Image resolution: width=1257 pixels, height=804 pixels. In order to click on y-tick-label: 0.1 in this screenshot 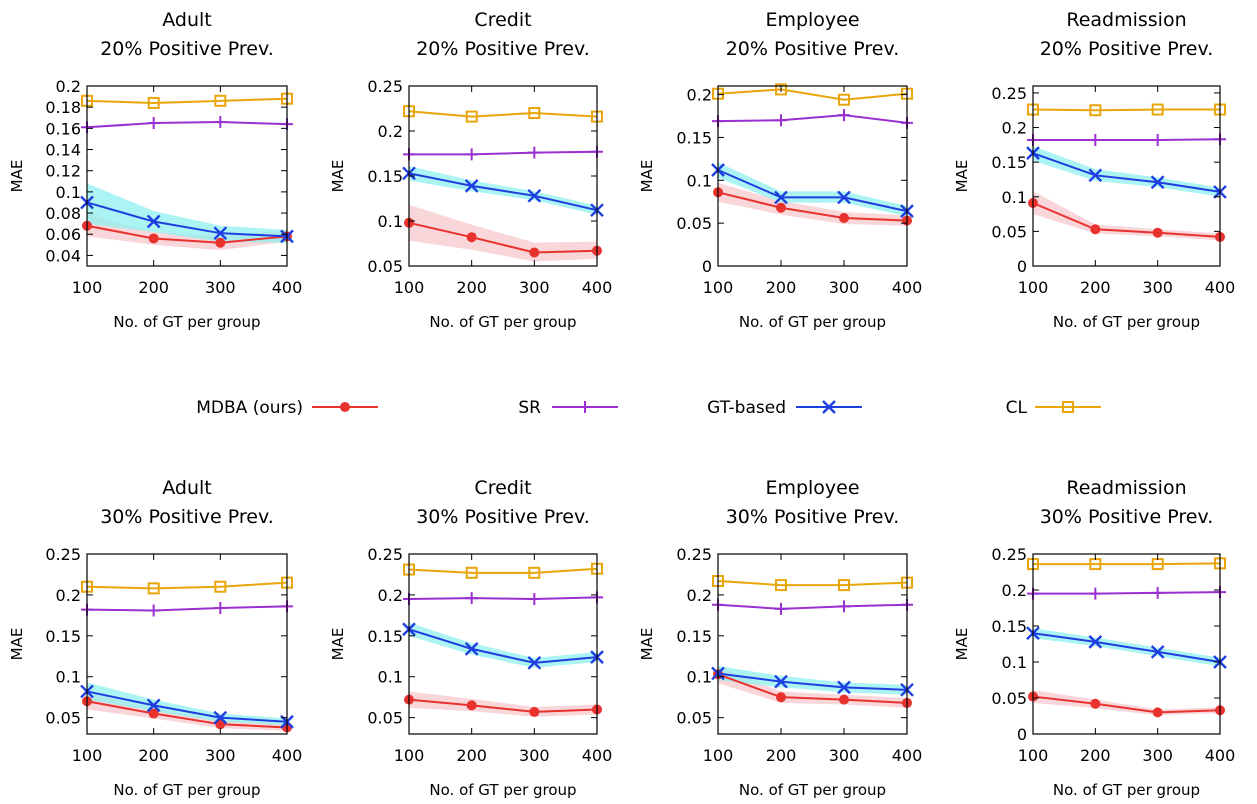, I will do `click(699, 180)`.